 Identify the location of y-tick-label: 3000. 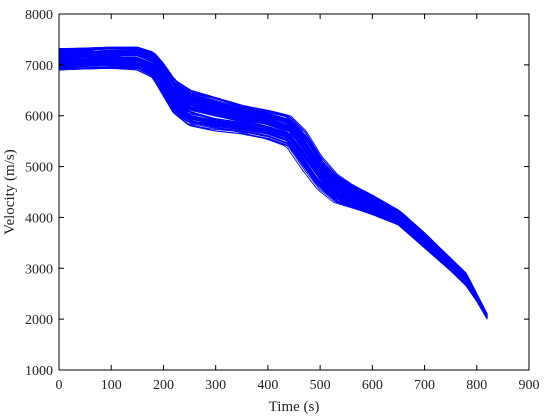
(39, 269).